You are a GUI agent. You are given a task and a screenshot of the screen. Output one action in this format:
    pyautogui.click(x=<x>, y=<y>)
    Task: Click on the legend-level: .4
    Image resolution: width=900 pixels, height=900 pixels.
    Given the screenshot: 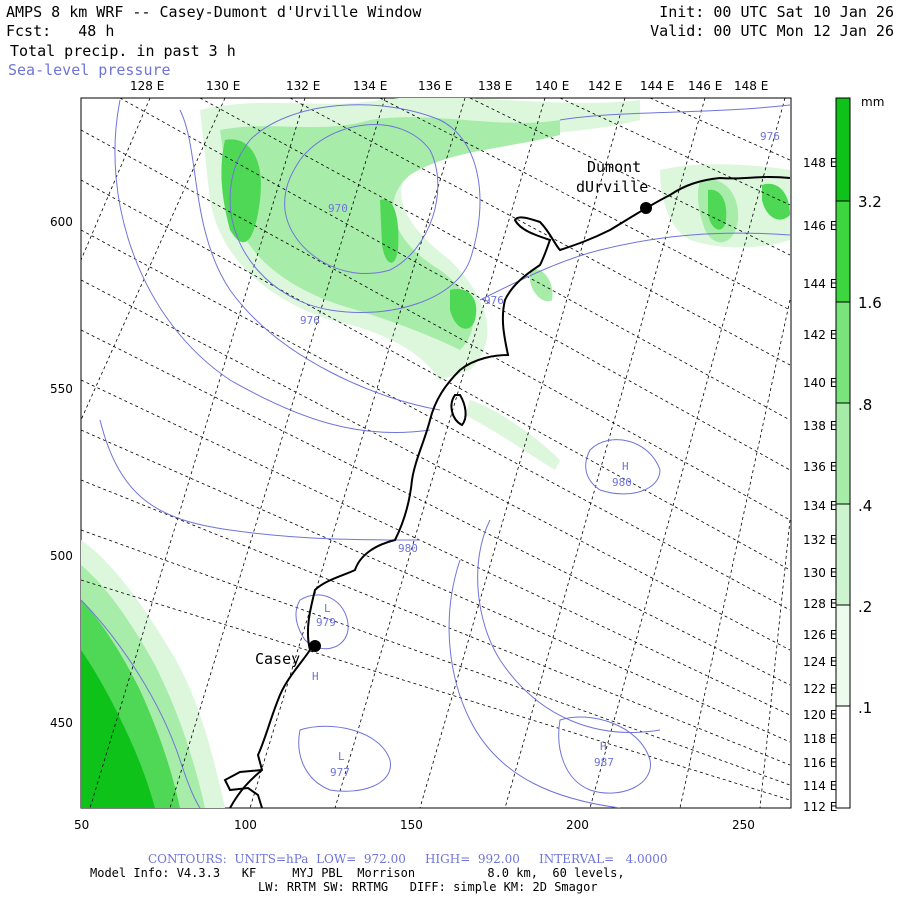 What is the action you would take?
    pyautogui.click(x=865, y=506)
    